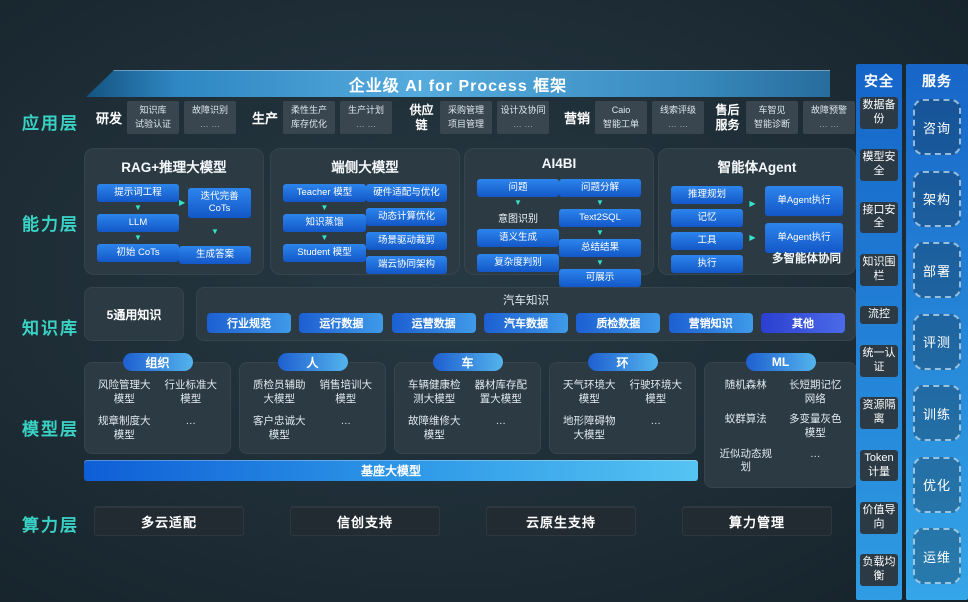 Image resolution: width=968 pixels, height=602 pixels. Describe the element at coordinates (577, 118) in the screenshot. I see `app-group-name: 营销` at that location.